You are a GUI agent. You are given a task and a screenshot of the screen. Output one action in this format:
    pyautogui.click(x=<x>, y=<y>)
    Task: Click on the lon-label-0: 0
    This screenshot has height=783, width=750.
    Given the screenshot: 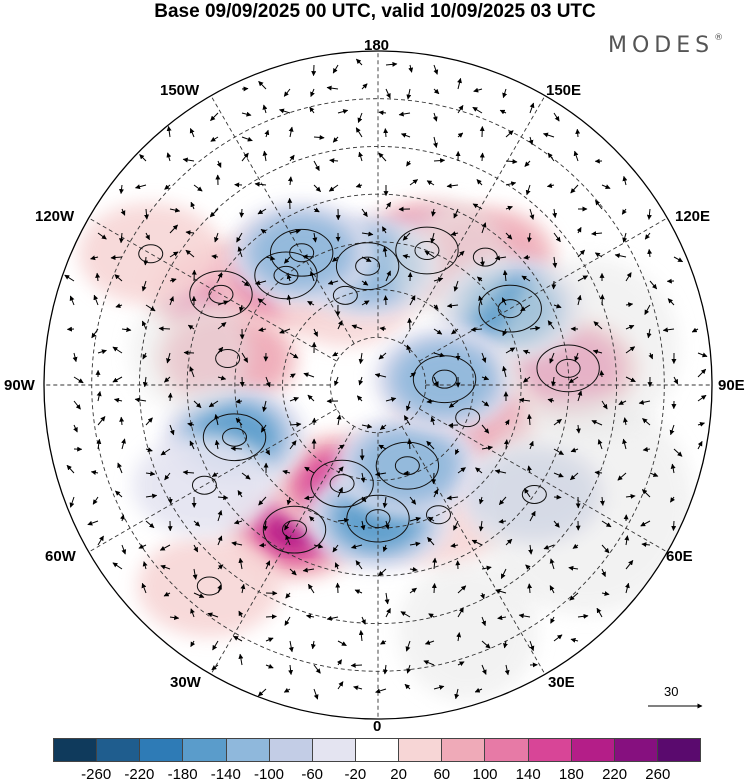 What is the action you would take?
    pyautogui.click(x=377, y=726)
    